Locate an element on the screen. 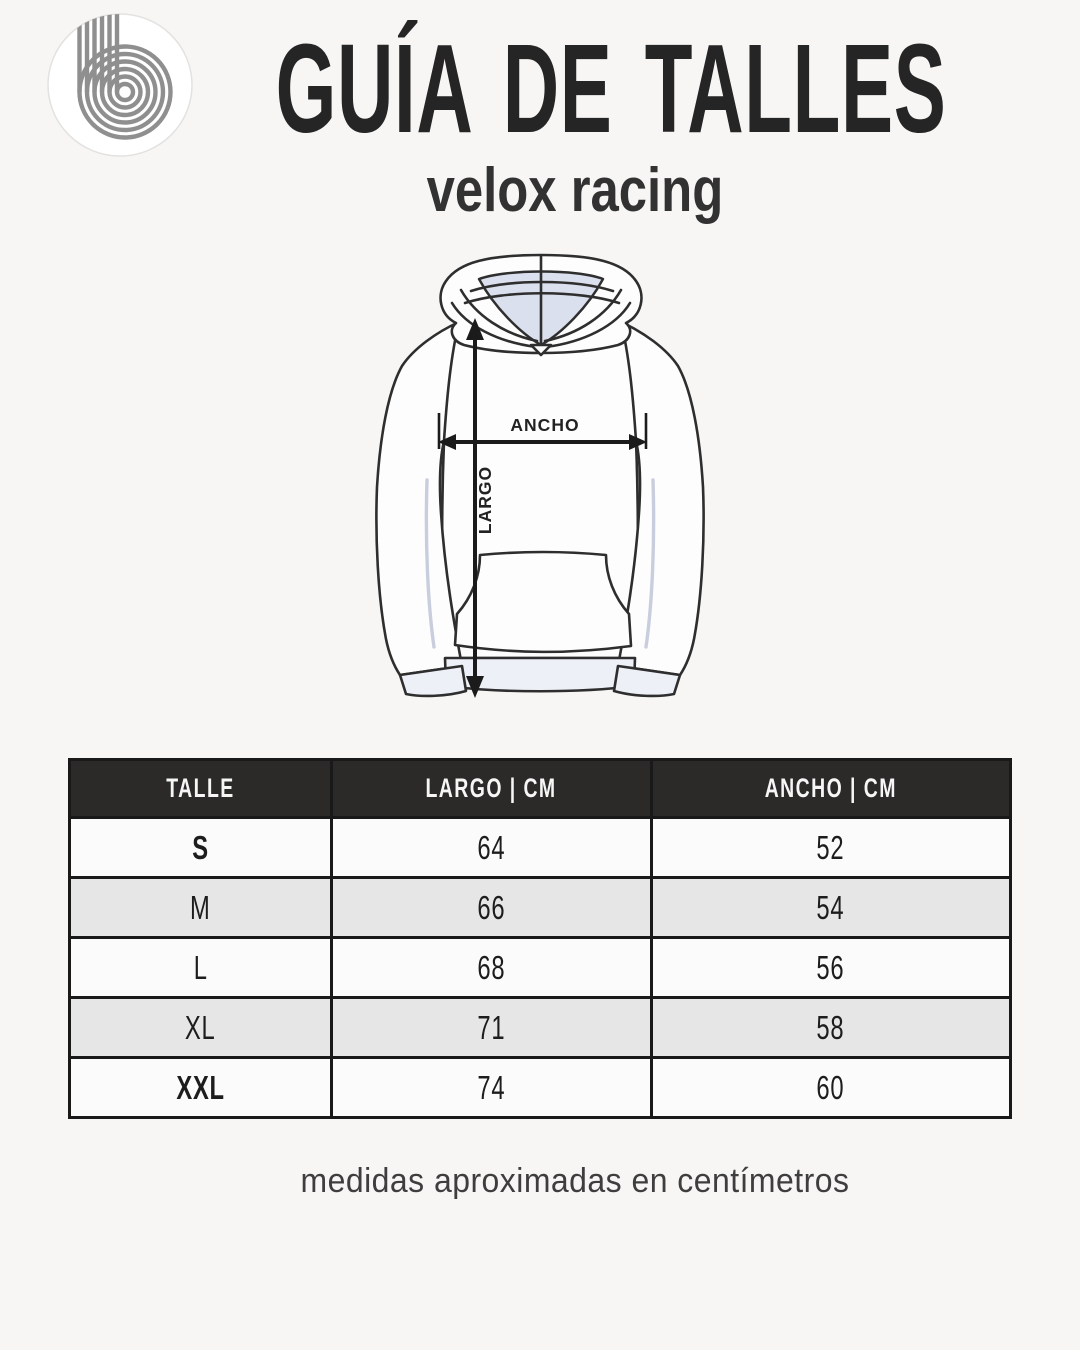  size-label: XXL is located at coordinates (200, 1087).